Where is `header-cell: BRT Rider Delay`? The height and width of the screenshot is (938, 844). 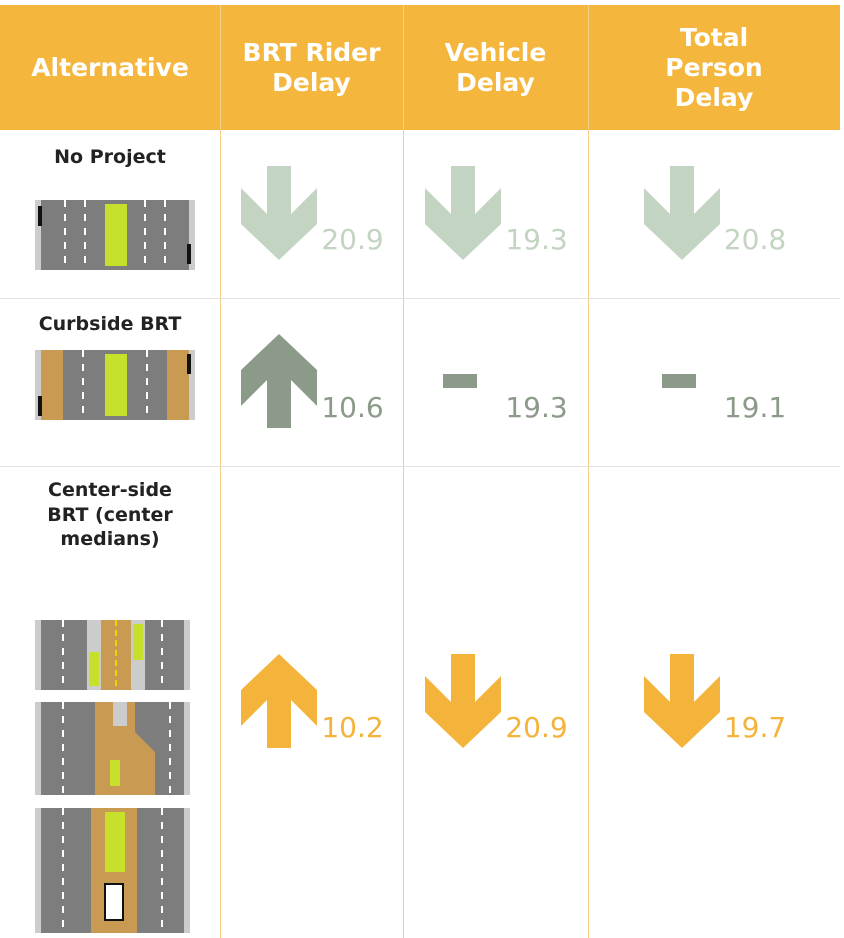
header-cell: BRT Rider Delay is located at coordinates (311, 67).